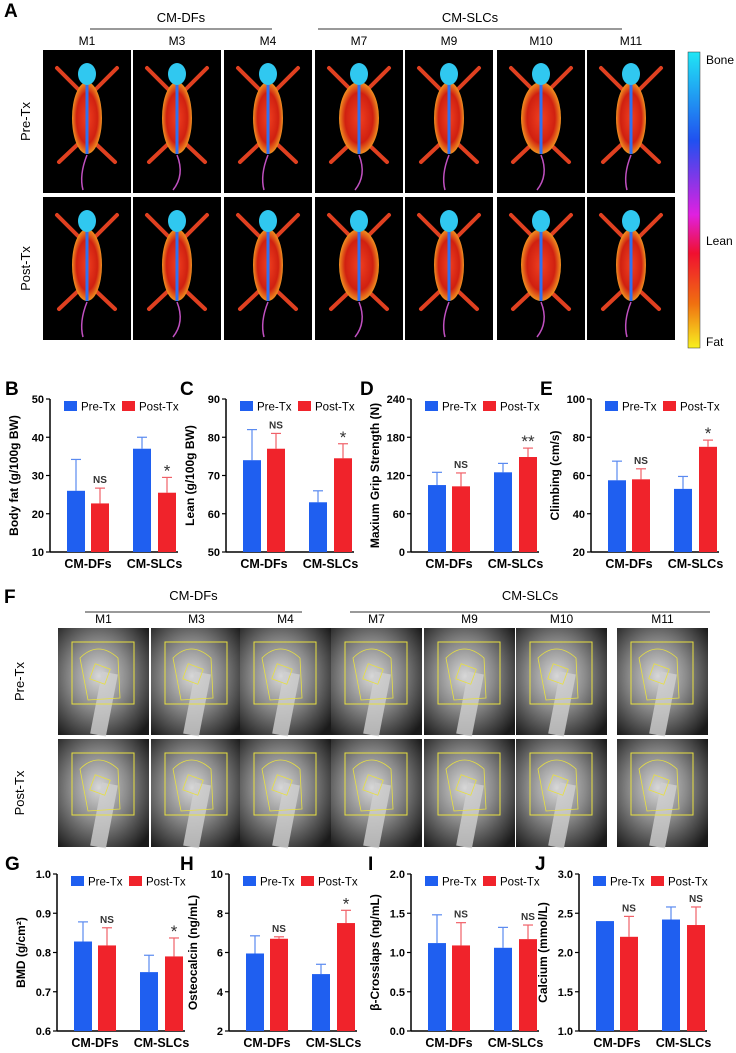 The height and width of the screenshot is (1053, 736). What do you see at coordinates (43, 954) in the screenshot?
I see `y-tick-label: 0.8` at bounding box center [43, 954].